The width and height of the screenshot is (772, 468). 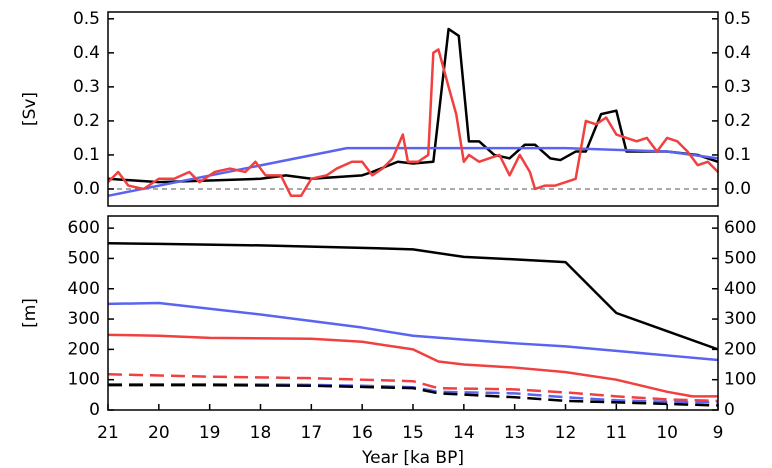 I want to click on y-axis-label: [m], so click(x=30, y=313).